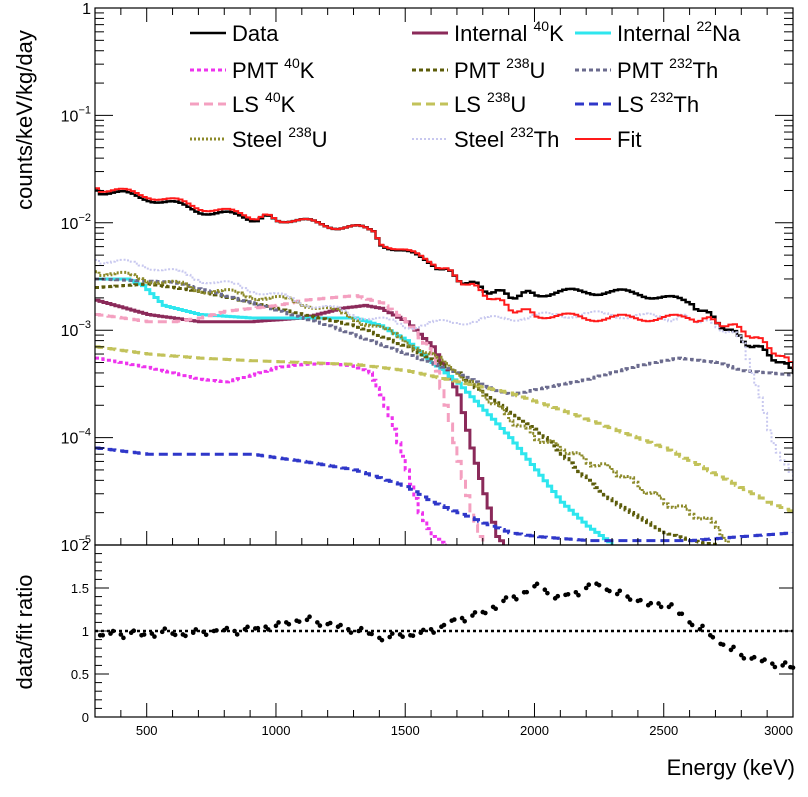 The width and height of the screenshot is (808, 797). I want to click on y-tick-exponent: −5, so click(84, 540).